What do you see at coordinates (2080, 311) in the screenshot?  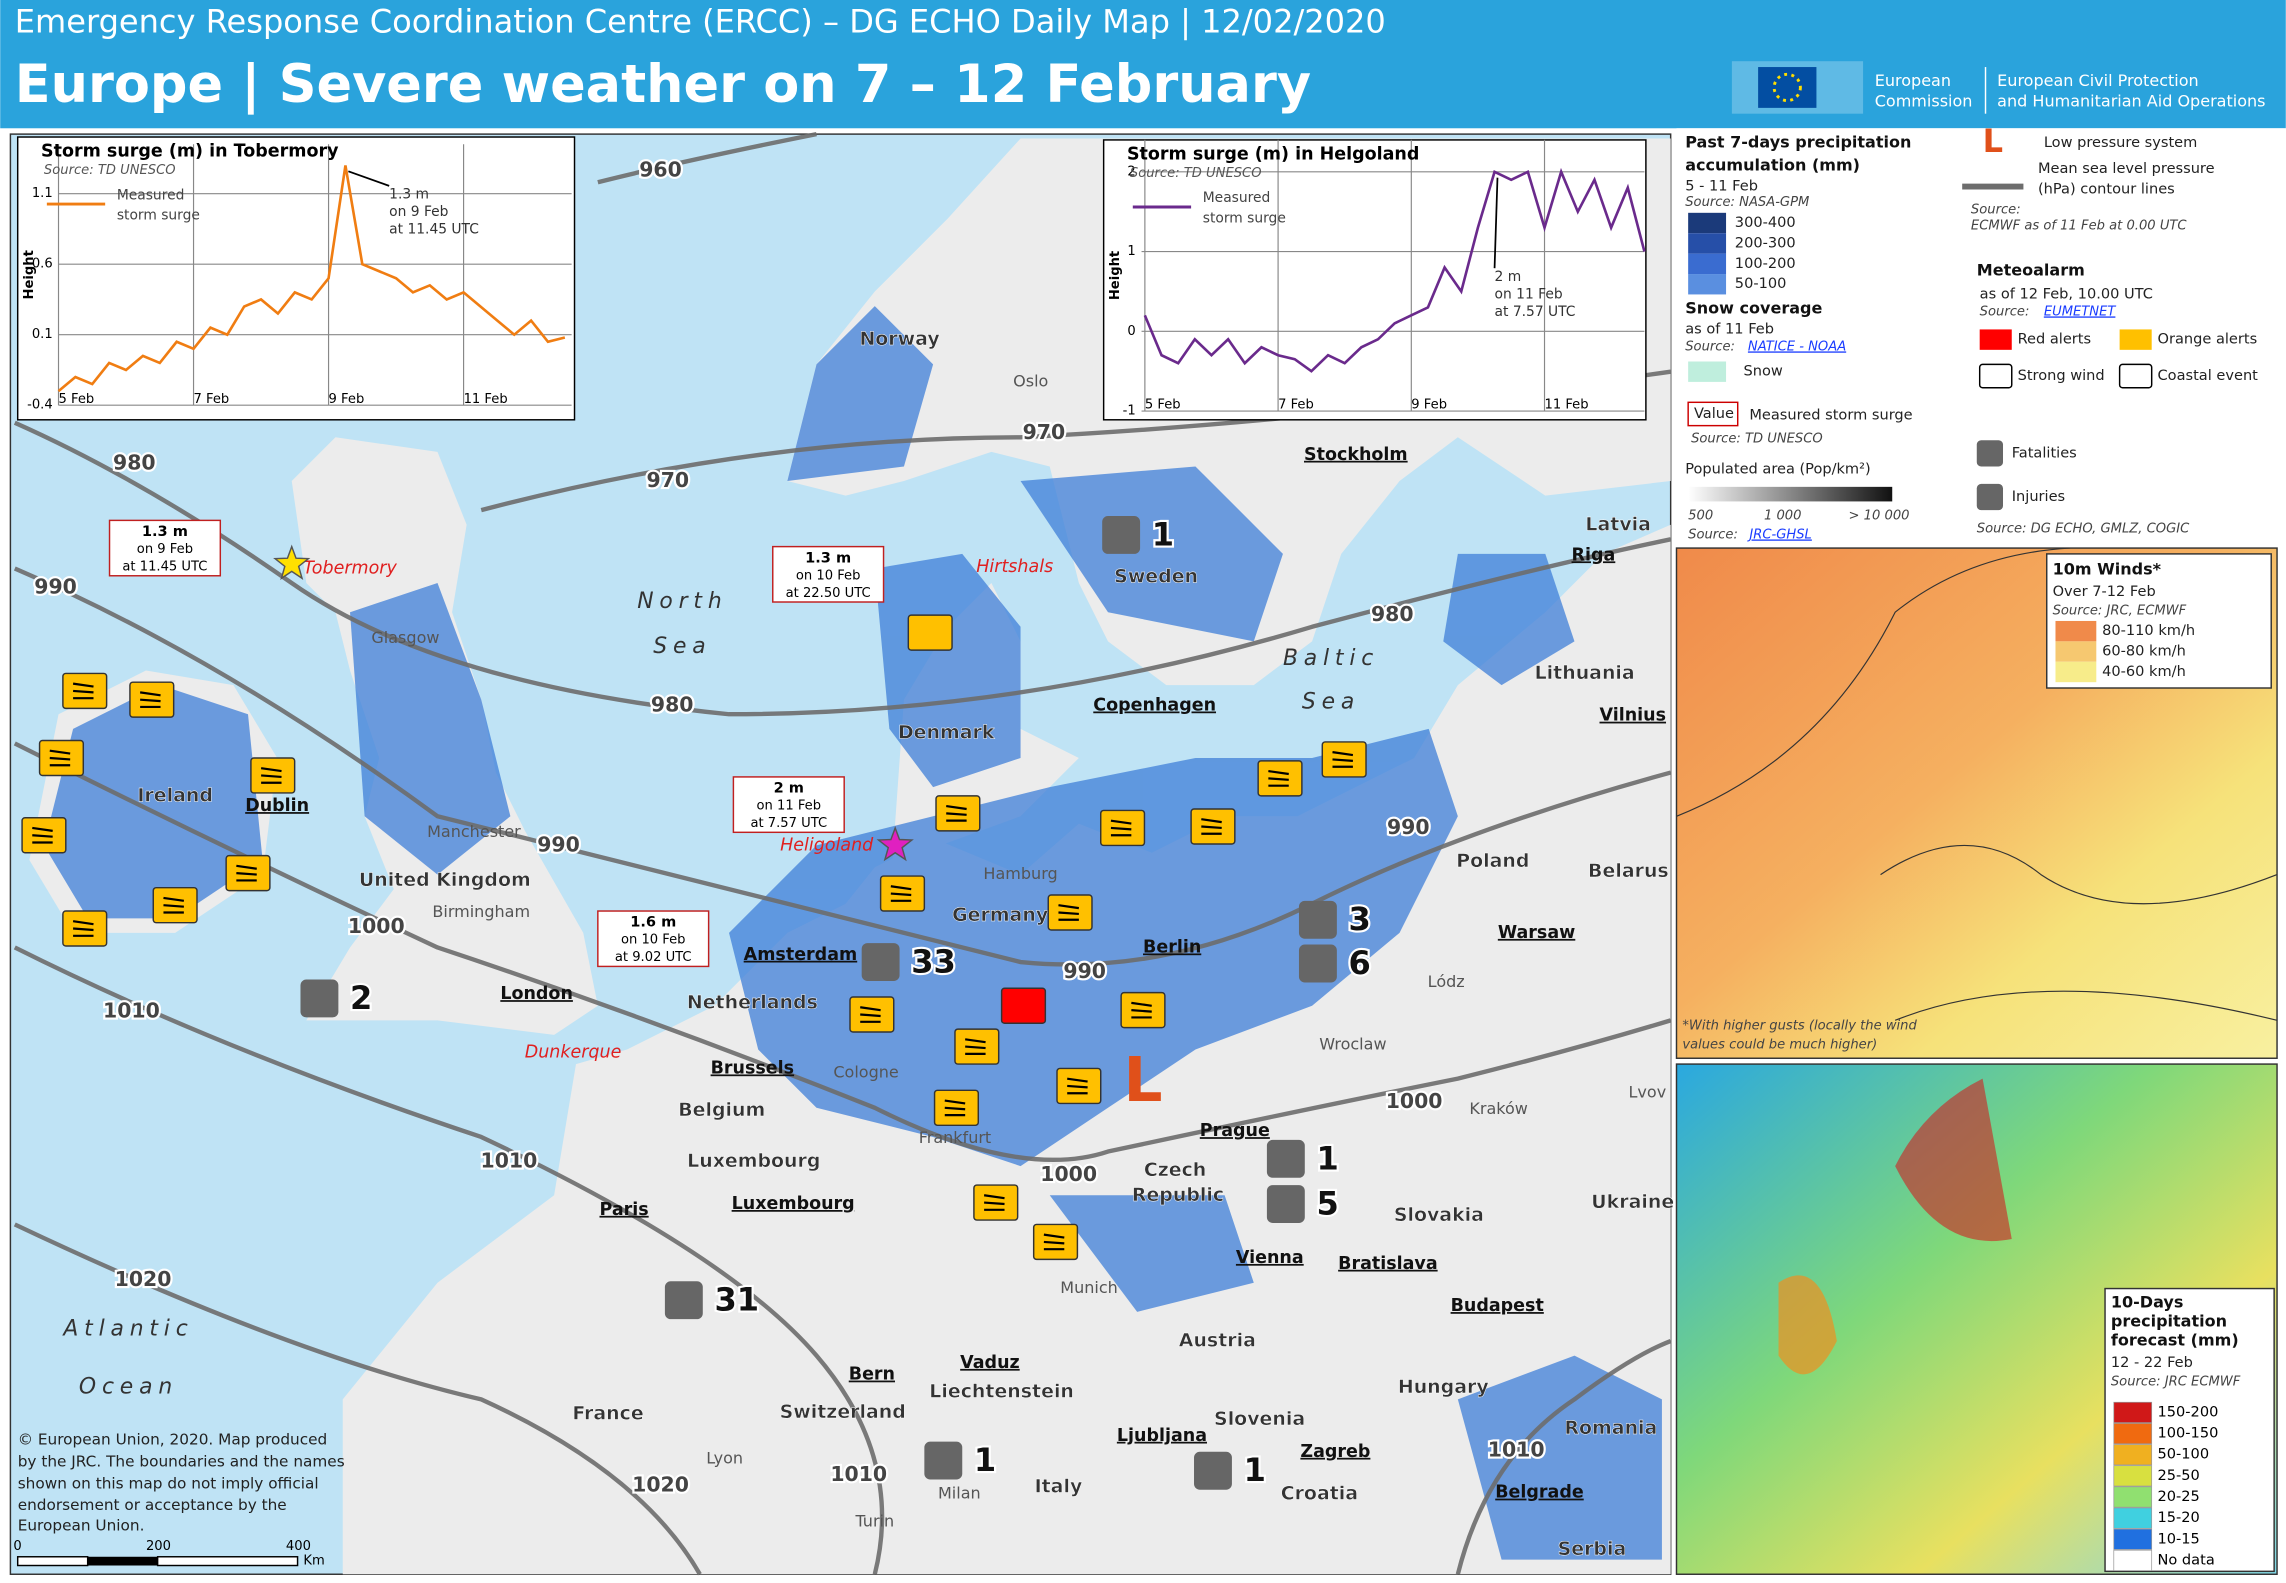 I see `source-link: EUMETNET` at bounding box center [2080, 311].